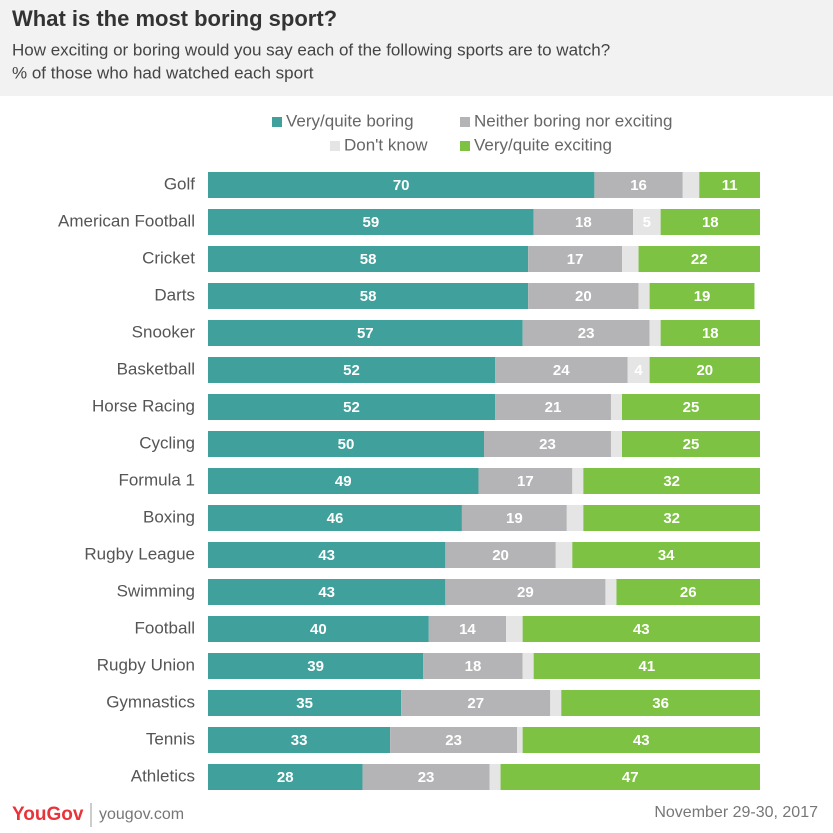 This screenshot has width=833, height=833. Describe the element at coordinates (660, 703) in the screenshot. I see `value-label: 36` at that location.